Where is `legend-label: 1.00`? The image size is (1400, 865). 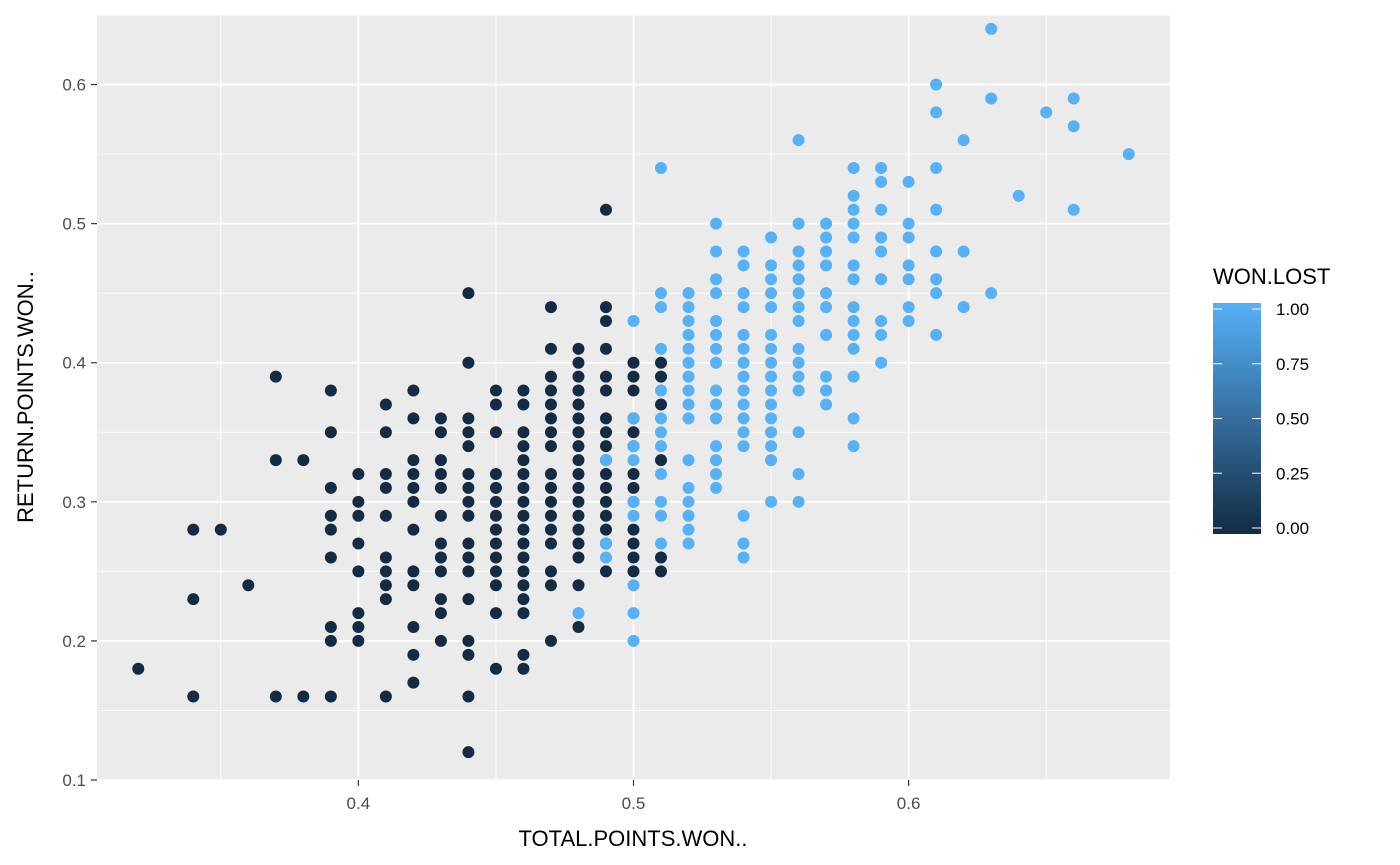 legend-label: 1.00 is located at coordinates (1292, 309).